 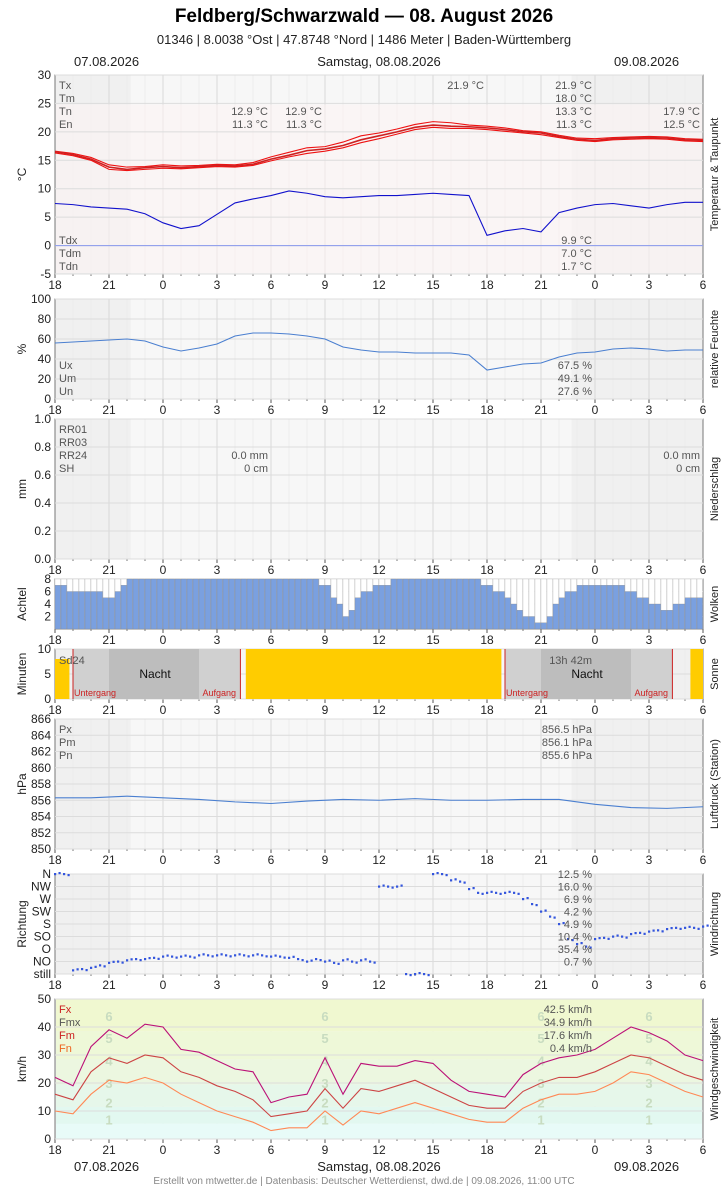 What do you see at coordinates (575, 888) in the screenshot?
I see `direction-share-value: 16.0 %` at bounding box center [575, 888].